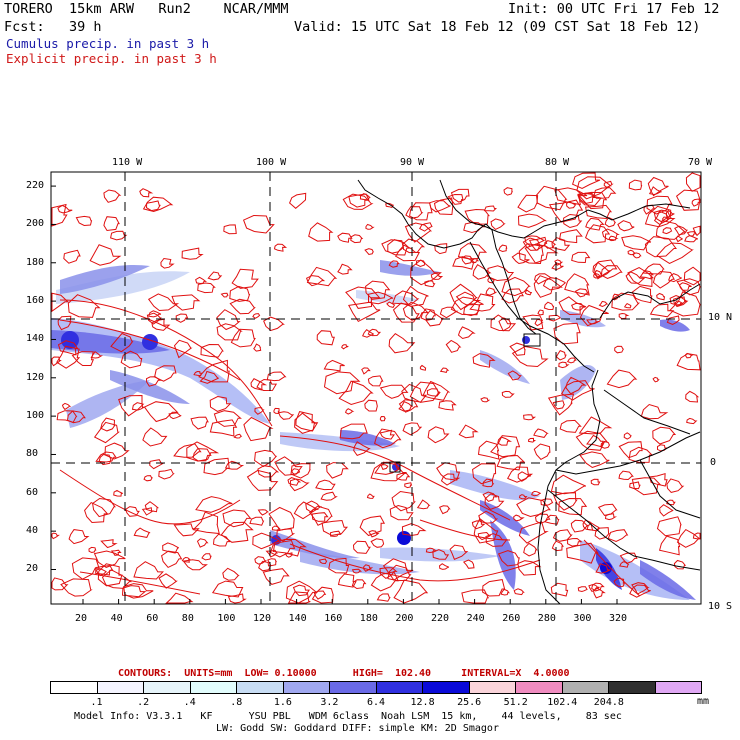 The width and height of the screenshot is (740, 740). Describe the element at coordinates (35, 262) in the screenshot. I see `y-tick-label: 180` at that location.